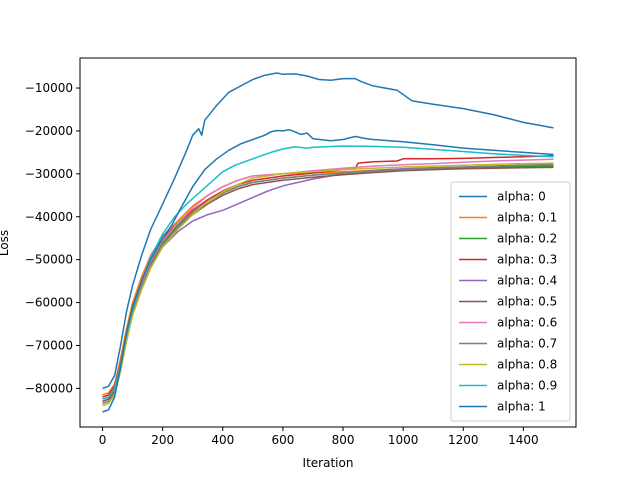  I want to click on x-tick-label-3: 600, so click(282, 440).